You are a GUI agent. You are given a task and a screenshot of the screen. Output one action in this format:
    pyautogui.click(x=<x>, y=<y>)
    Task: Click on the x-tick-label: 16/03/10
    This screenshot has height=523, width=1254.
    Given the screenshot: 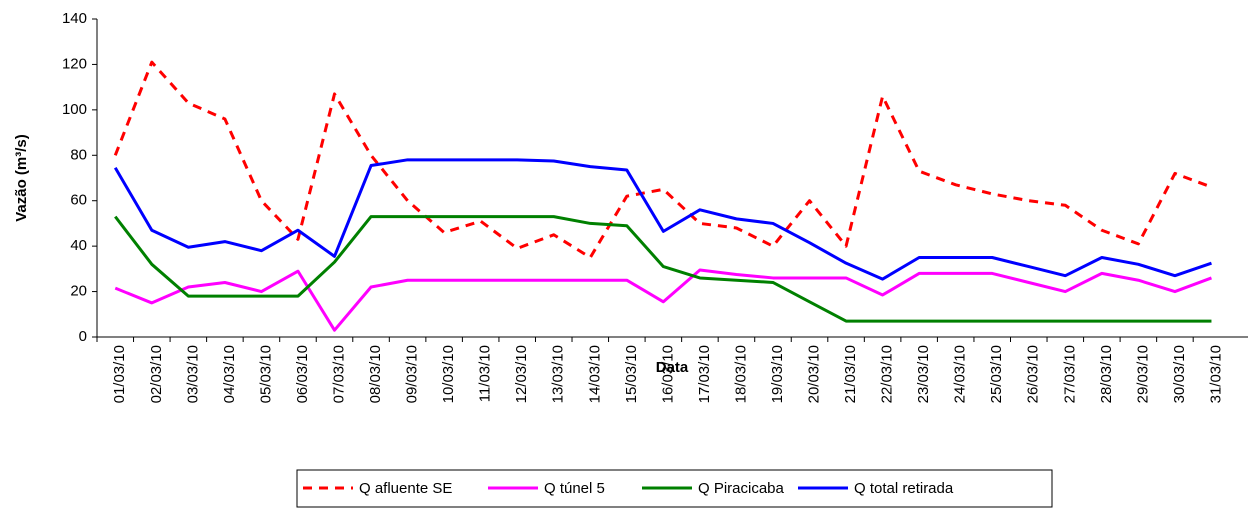 What is the action you would take?
    pyautogui.click(x=667, y=374)
    